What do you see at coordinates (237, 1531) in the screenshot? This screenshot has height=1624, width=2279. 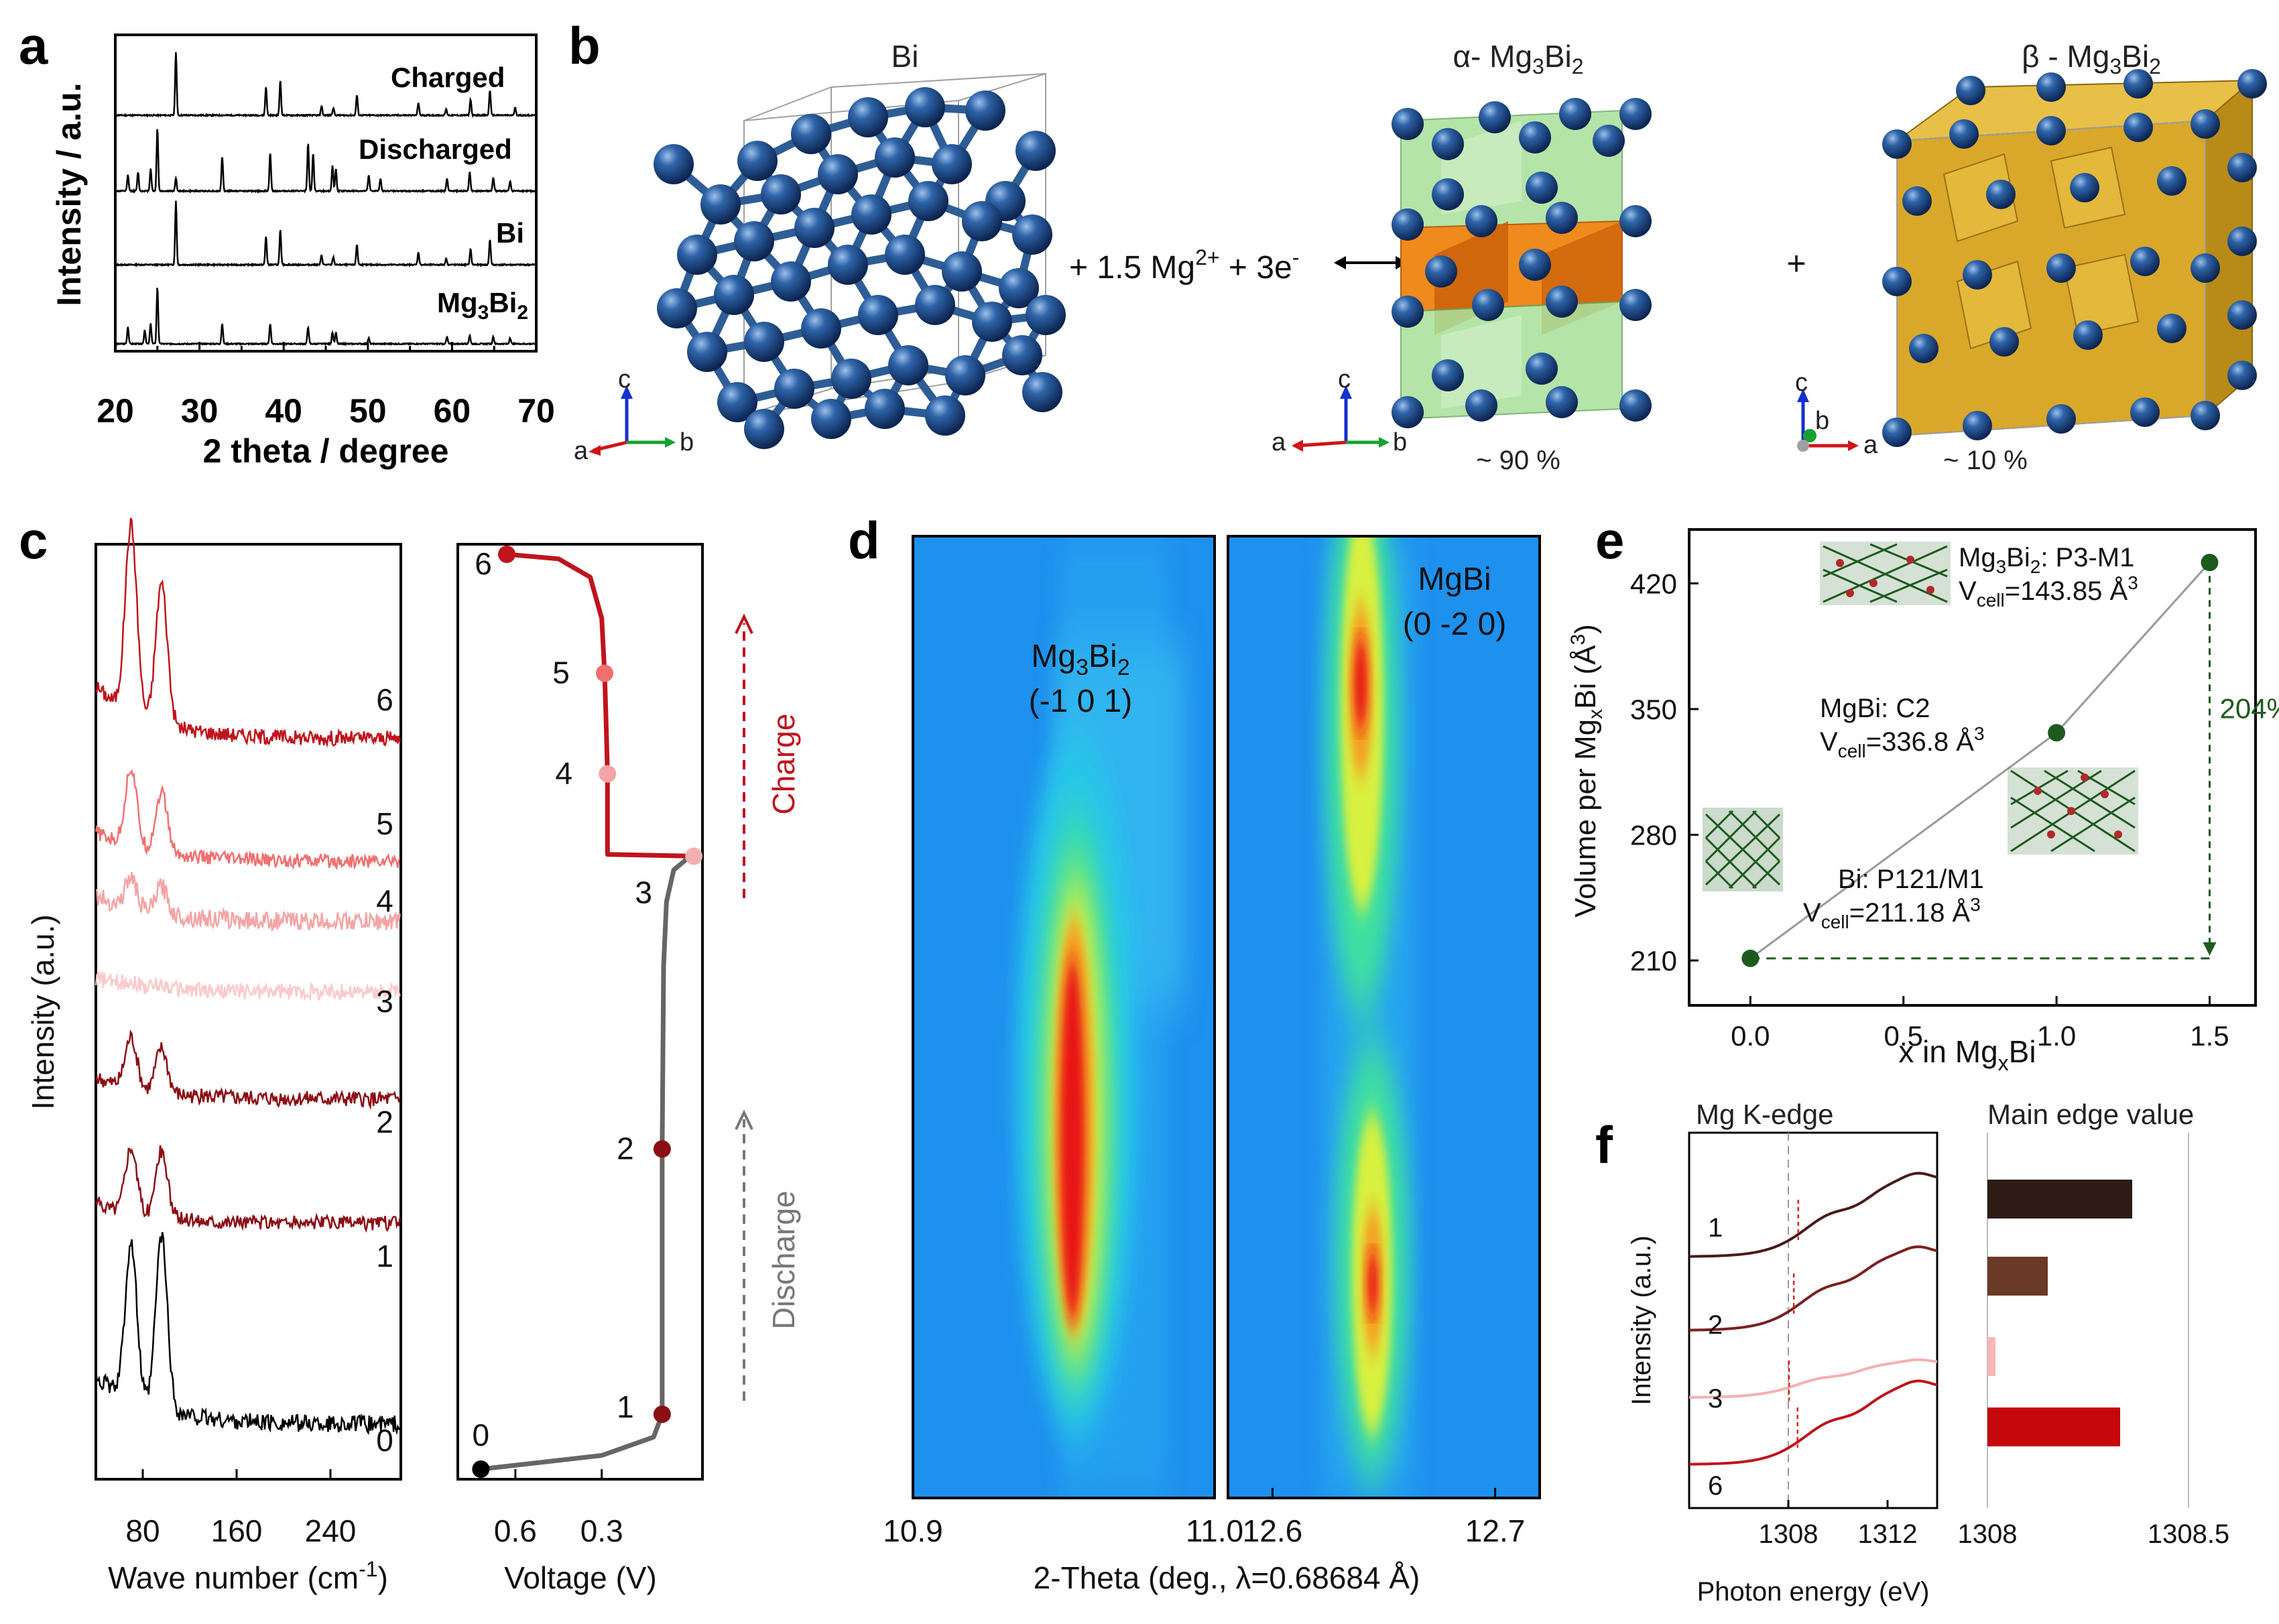 I see `raman-x-tick-label: 160` at bounding box center [237, 1531].